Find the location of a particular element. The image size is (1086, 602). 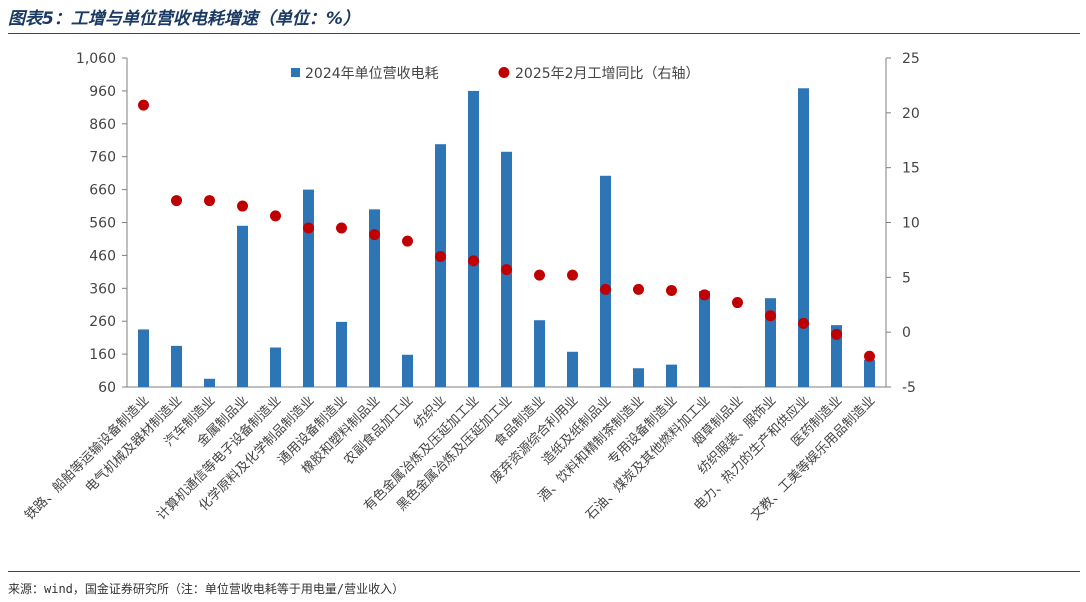

right-axis-tick-label: 15 is located at coordinates (911, 169).